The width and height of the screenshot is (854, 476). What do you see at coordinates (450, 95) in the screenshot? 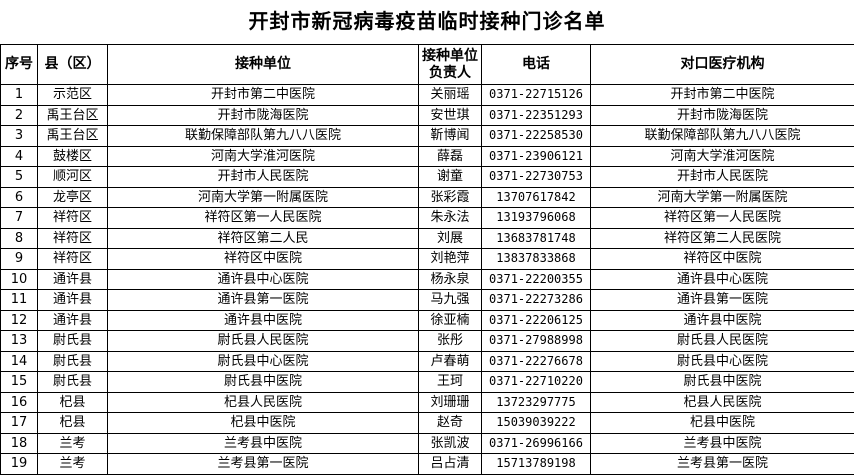
I see `cell-contact: 关丽瑶` at bounding box center [450, 95].